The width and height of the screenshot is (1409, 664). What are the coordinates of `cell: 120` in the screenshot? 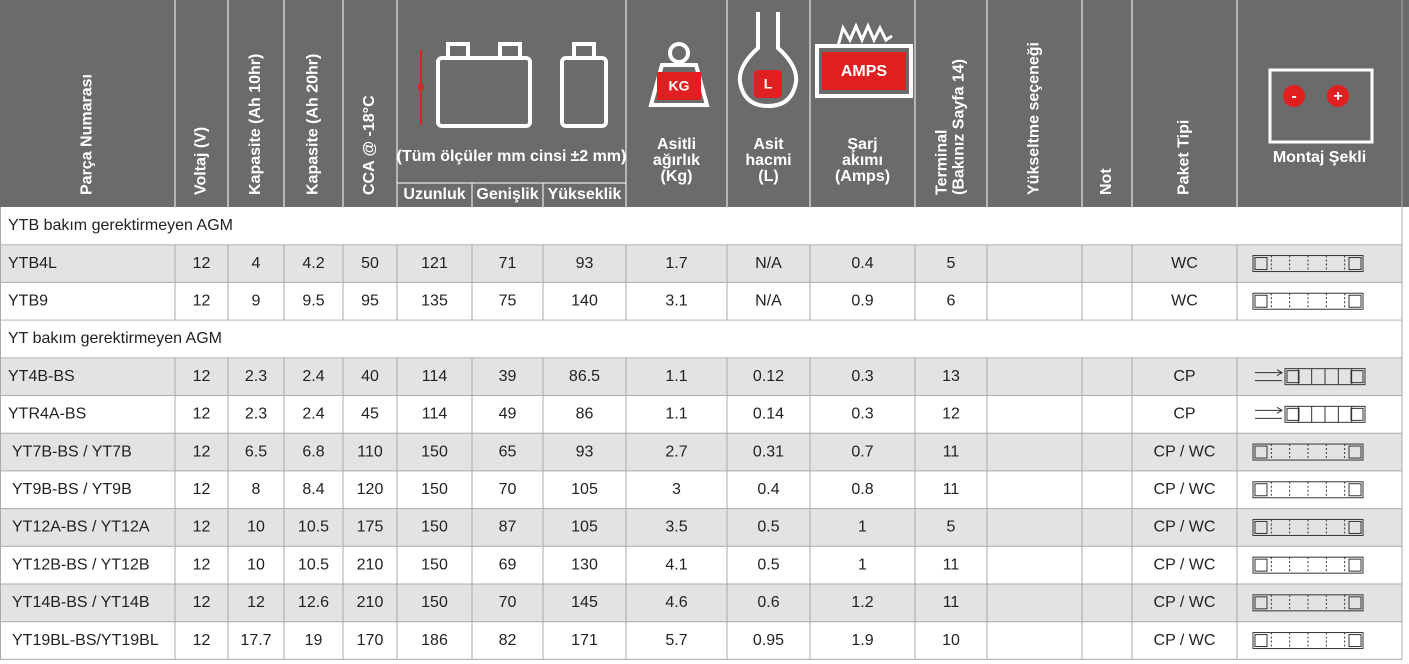 It's located at (370, 489).